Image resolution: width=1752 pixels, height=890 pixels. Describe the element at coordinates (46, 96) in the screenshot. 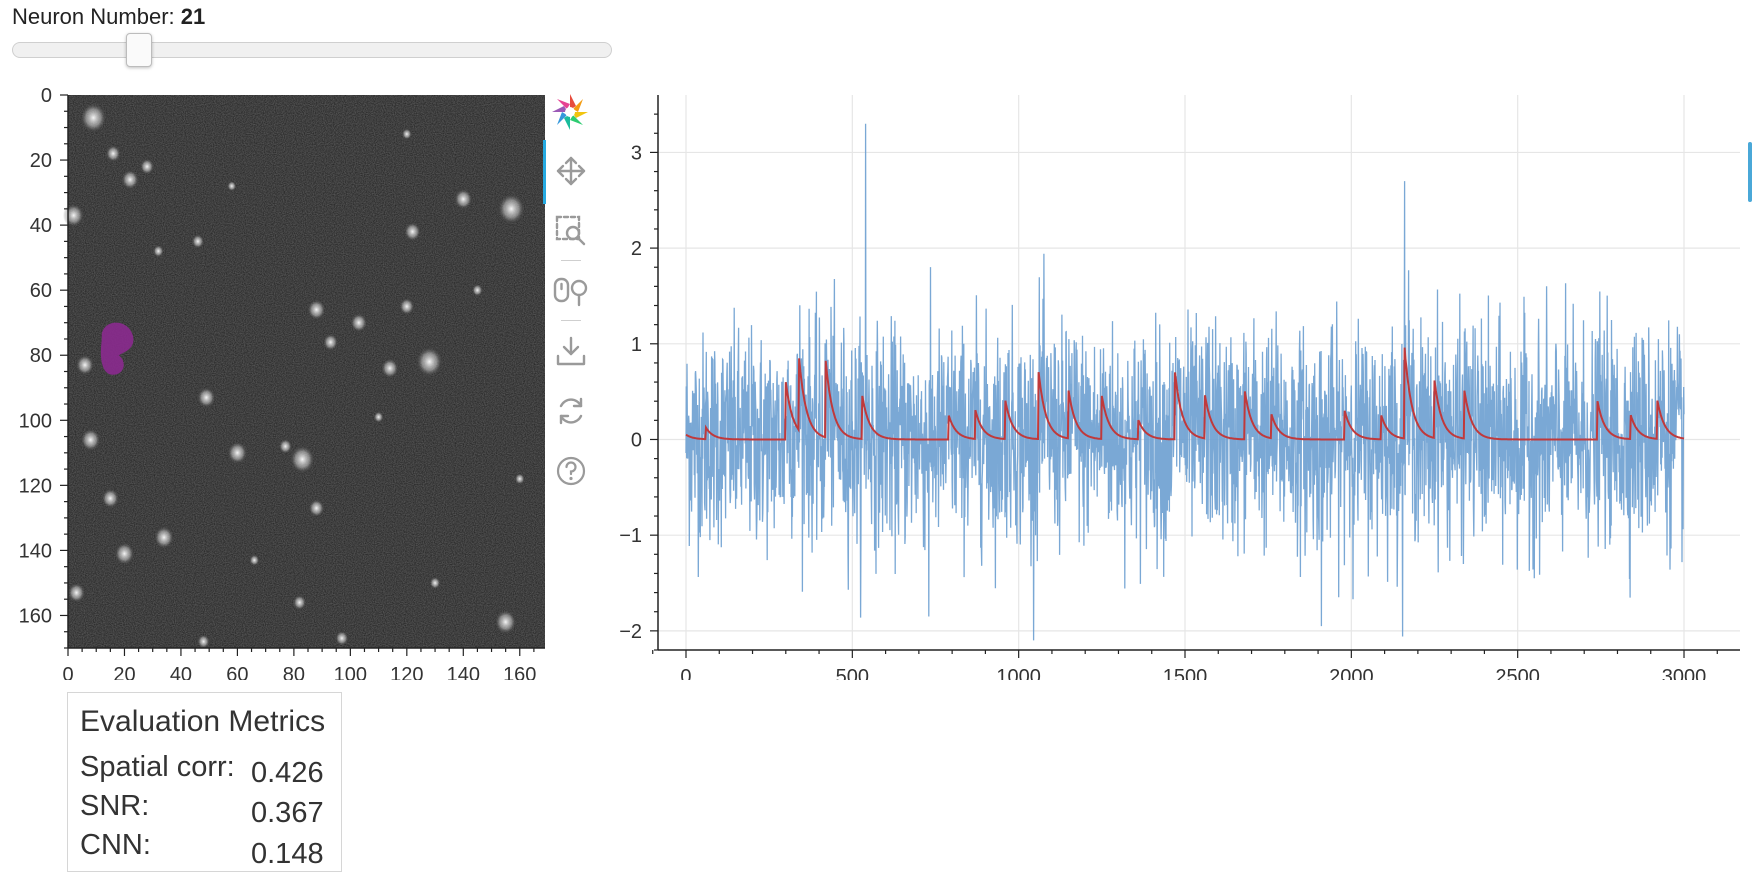

I see `image-y-tick-label: 0` at that location.